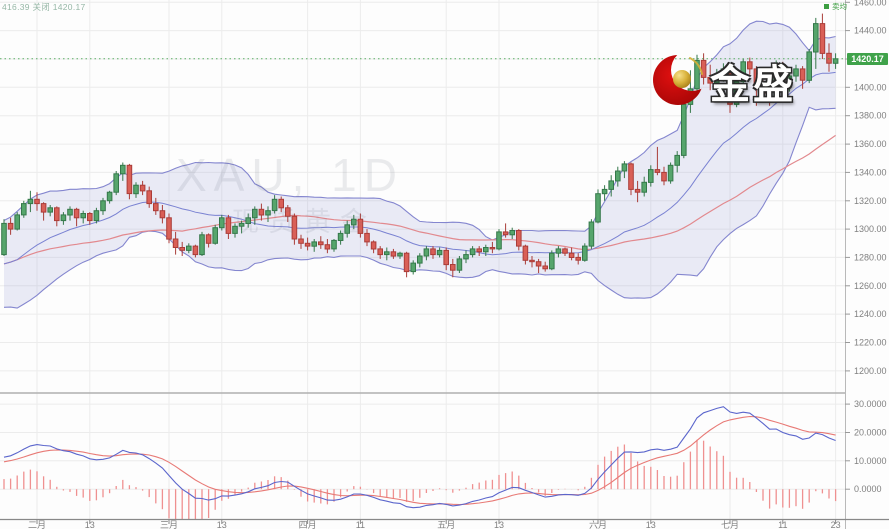  What do you see at coordinates (839, 6) in the screenshot?
I see `legend-label: 卖均` at bounding box center [839, 6].